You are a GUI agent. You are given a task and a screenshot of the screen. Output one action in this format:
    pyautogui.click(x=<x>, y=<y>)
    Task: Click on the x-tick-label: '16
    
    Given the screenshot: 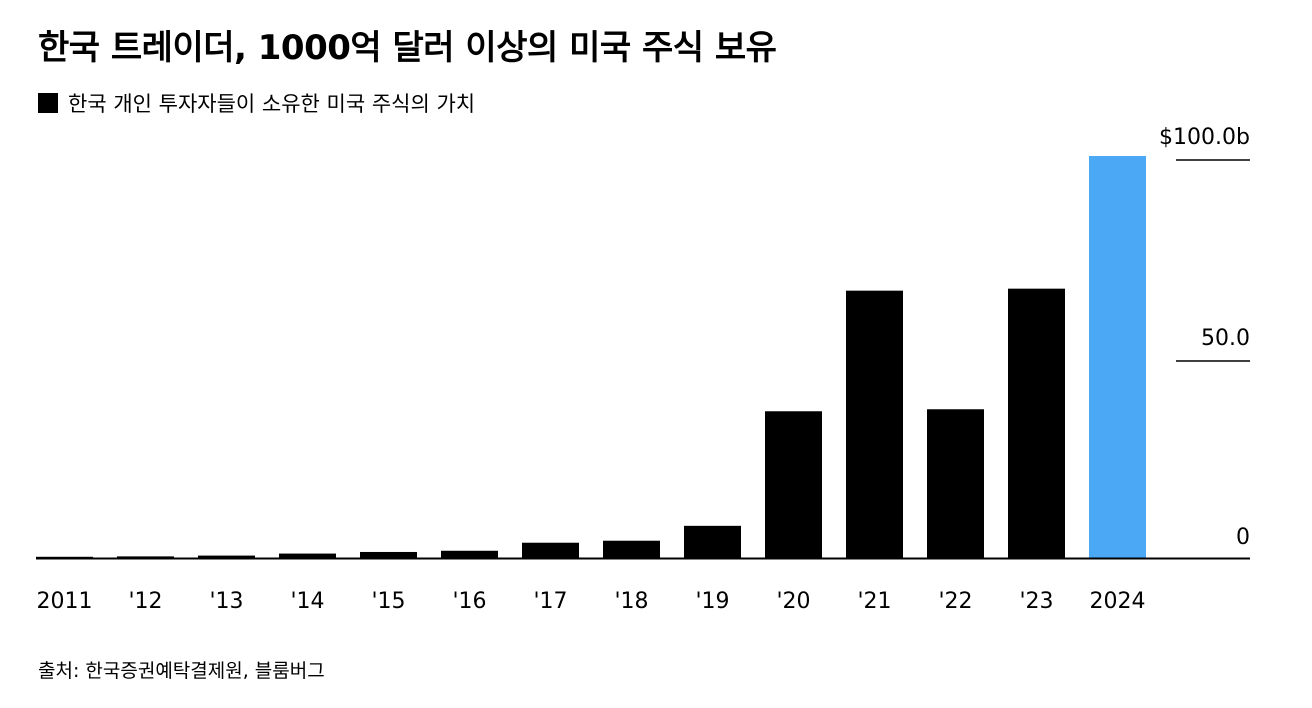 What is the action you would take?
    pyautogui.click(x=469, y=601)
    